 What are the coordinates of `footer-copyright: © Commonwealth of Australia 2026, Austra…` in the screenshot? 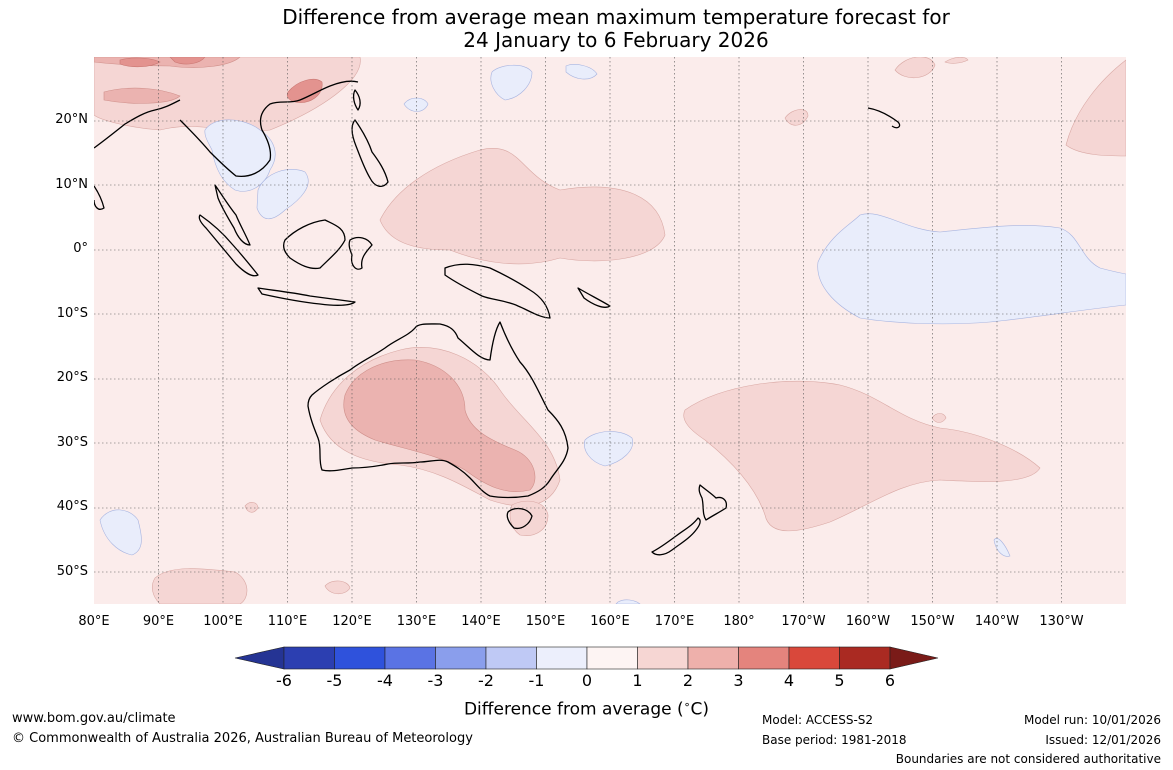 It's located at (242, 738).